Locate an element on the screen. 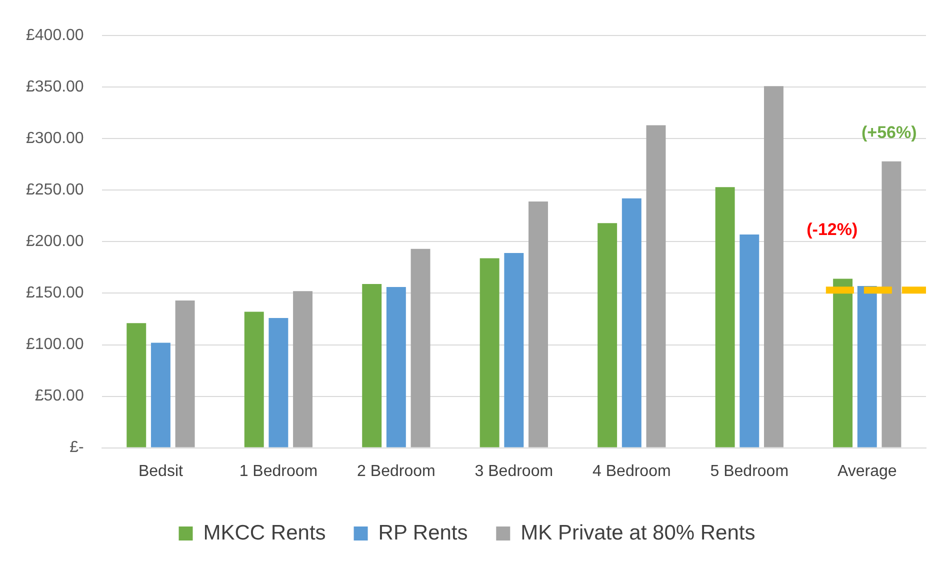  y-tick-label: £200.00 is located at coordinates (55, 241).